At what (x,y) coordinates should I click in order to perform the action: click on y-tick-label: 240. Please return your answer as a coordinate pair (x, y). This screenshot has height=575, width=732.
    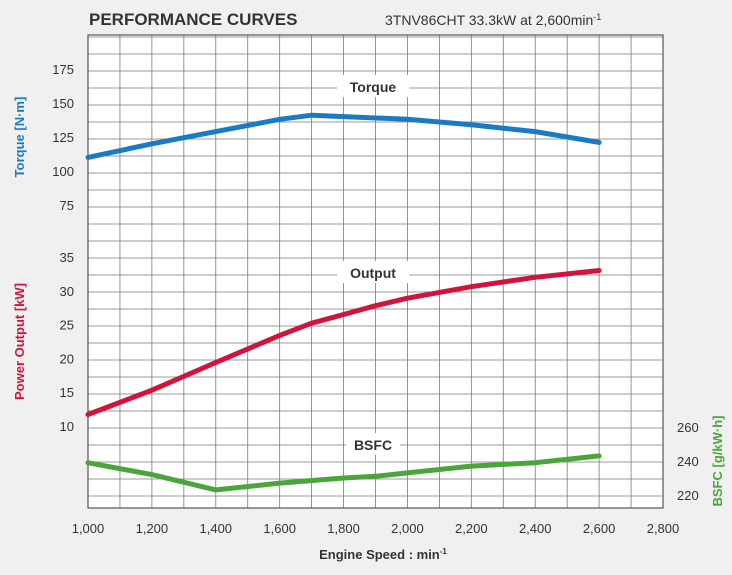
    Looking at the image, I should click on (688, 461).